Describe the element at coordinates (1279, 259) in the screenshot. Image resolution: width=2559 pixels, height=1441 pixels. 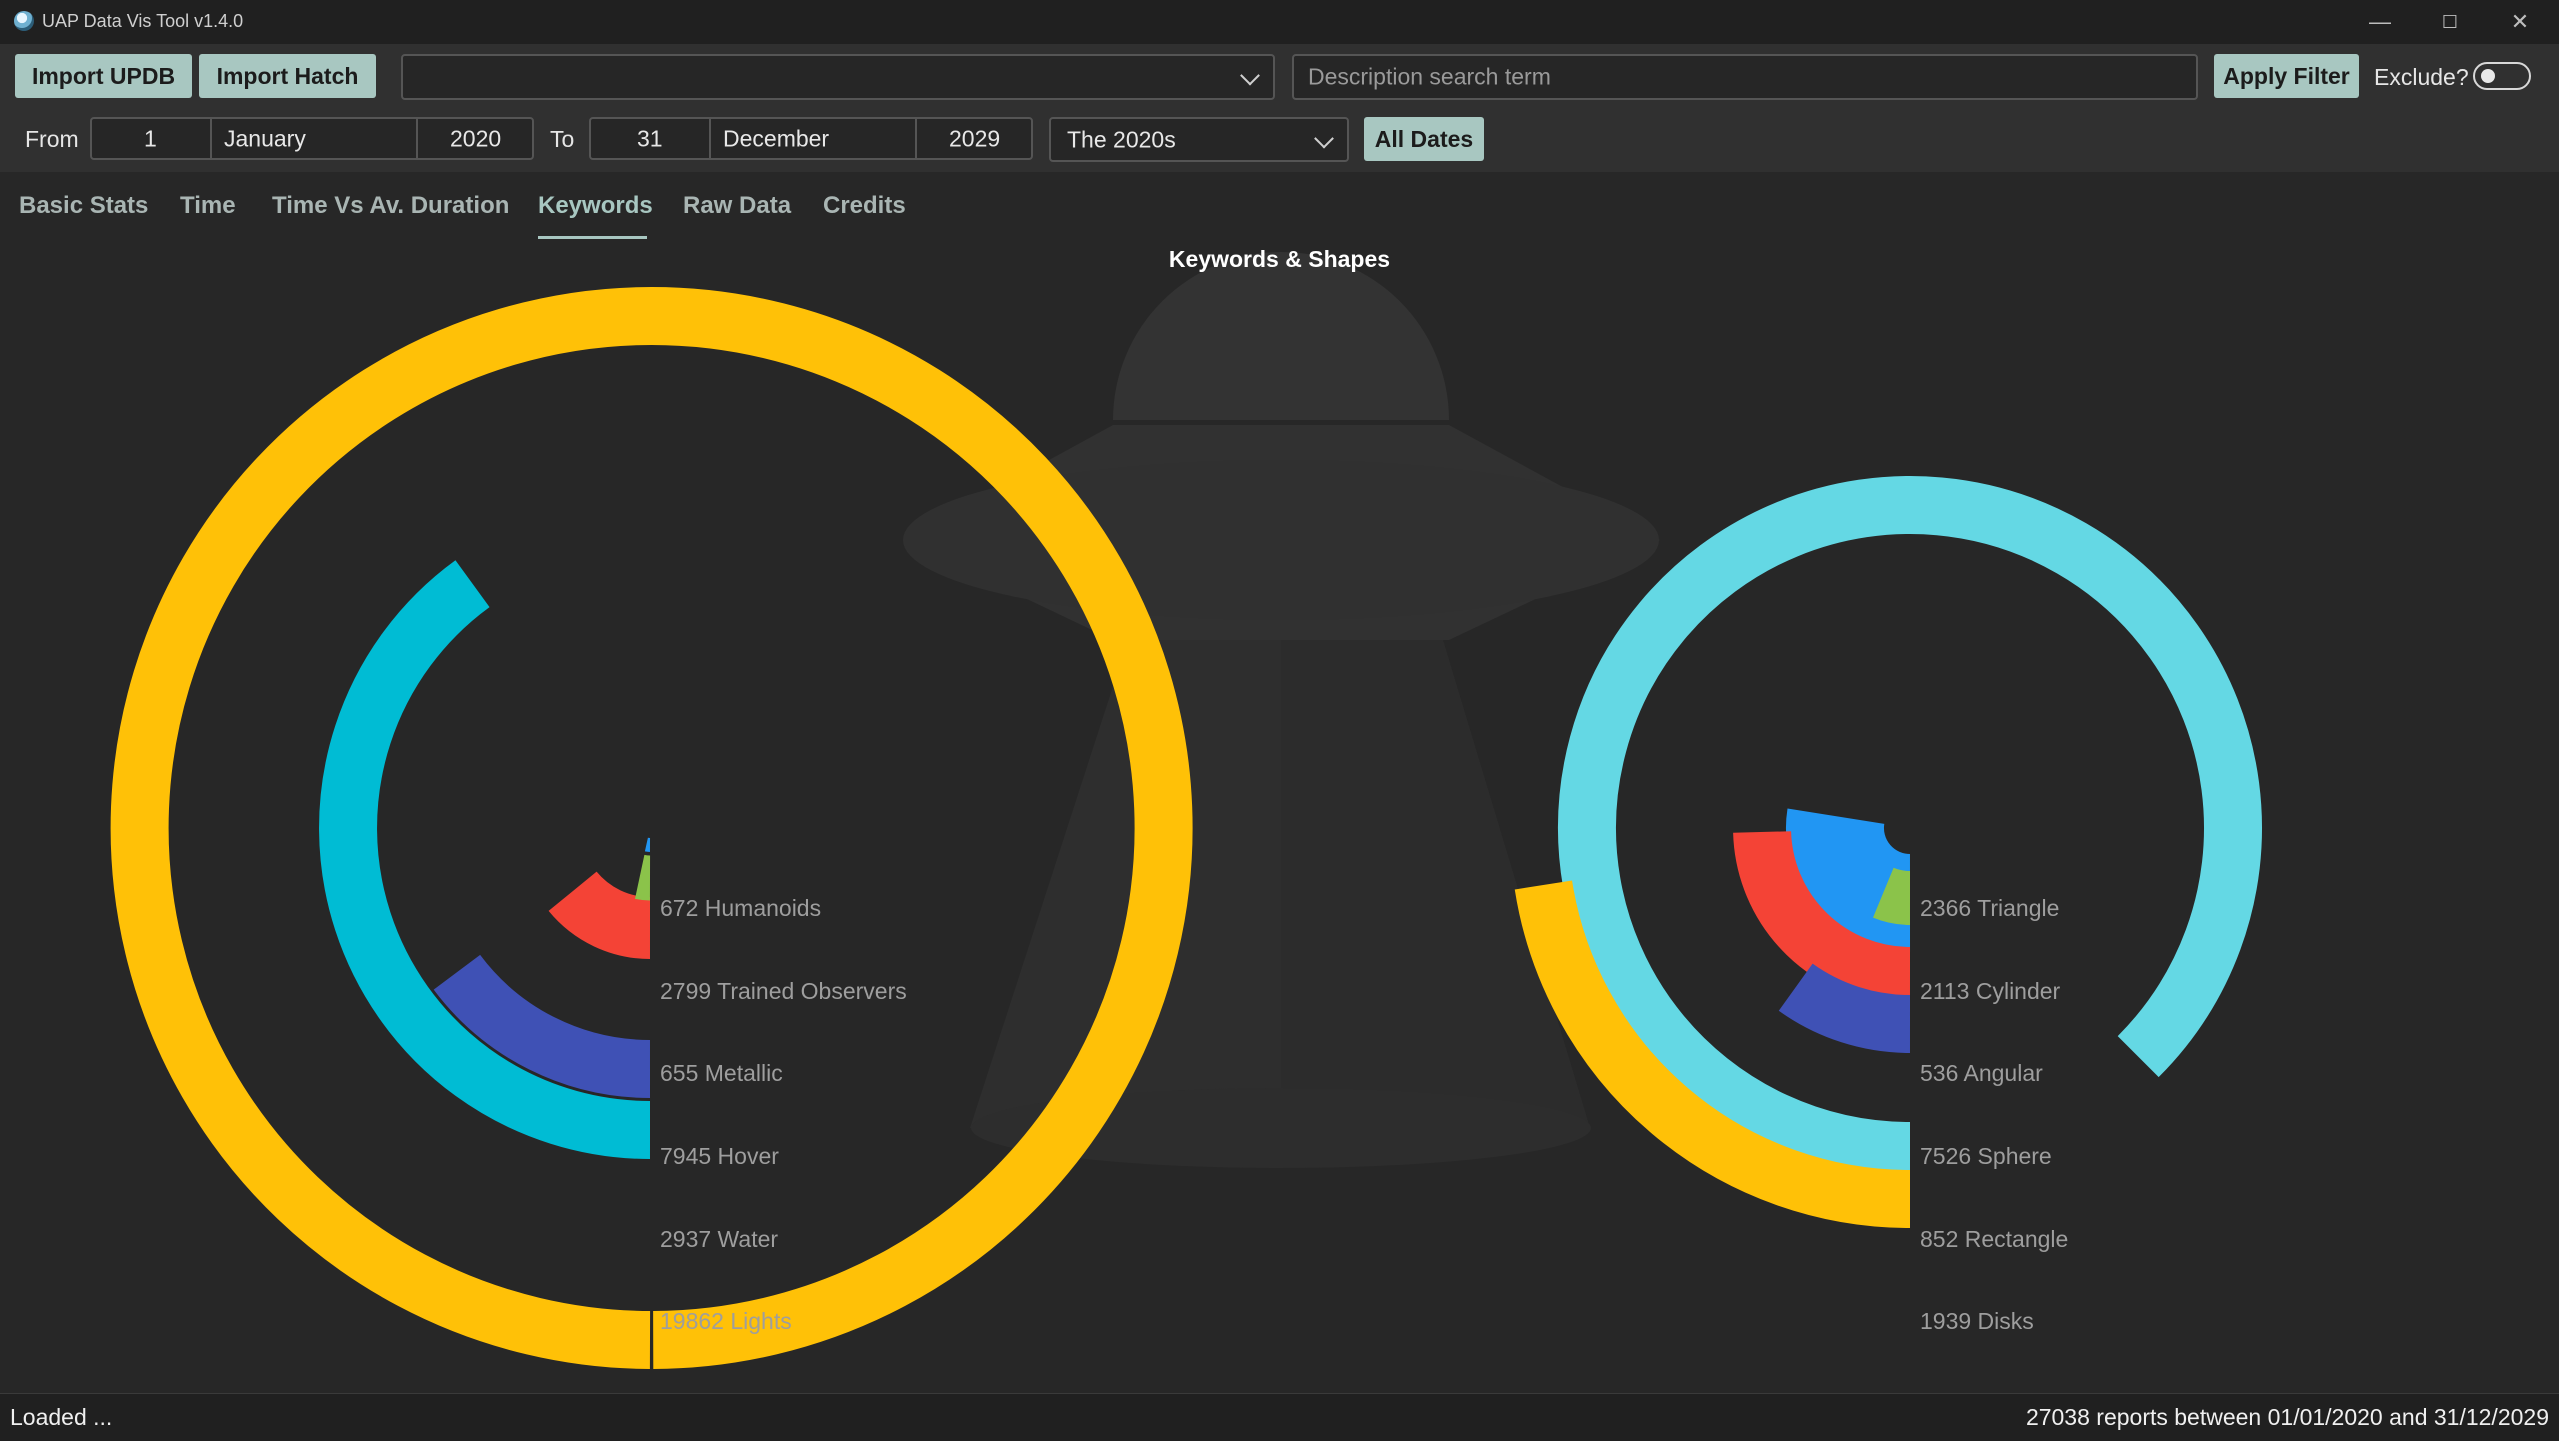
I see `chart-title: Keywords & Shapes` at that location.